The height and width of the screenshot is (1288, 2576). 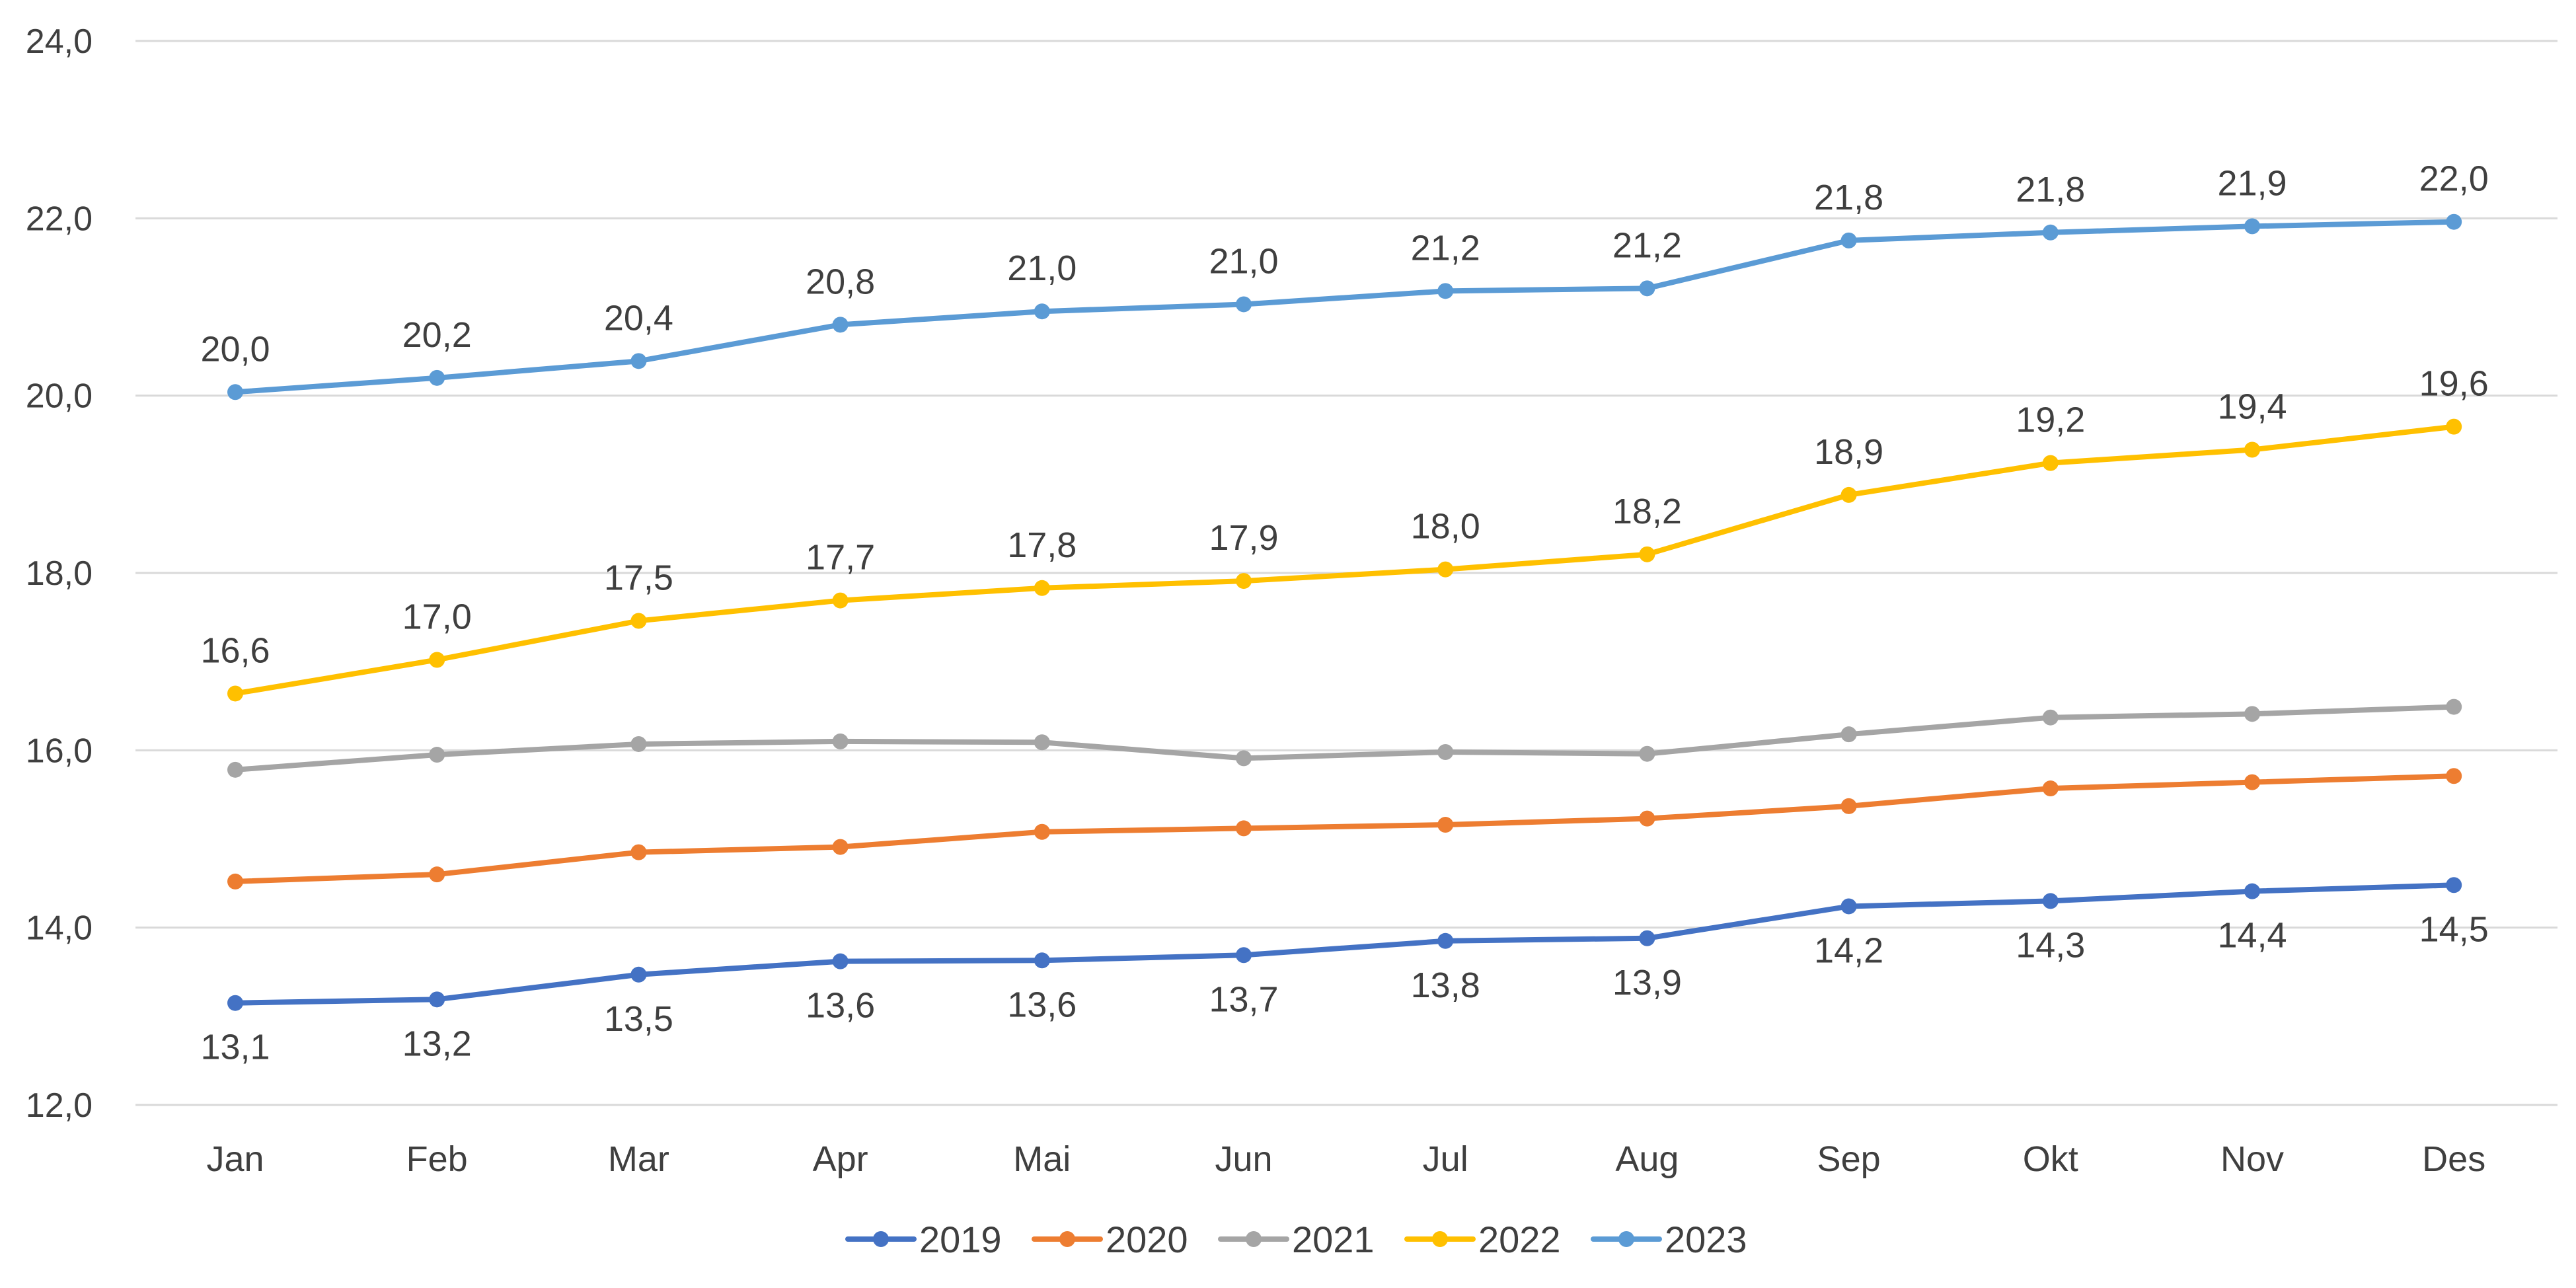 What do you see at coordinates (437, 1159) in the screenshot?
I see `x-tick-label: Feb` at bounding box center [437, 1159].